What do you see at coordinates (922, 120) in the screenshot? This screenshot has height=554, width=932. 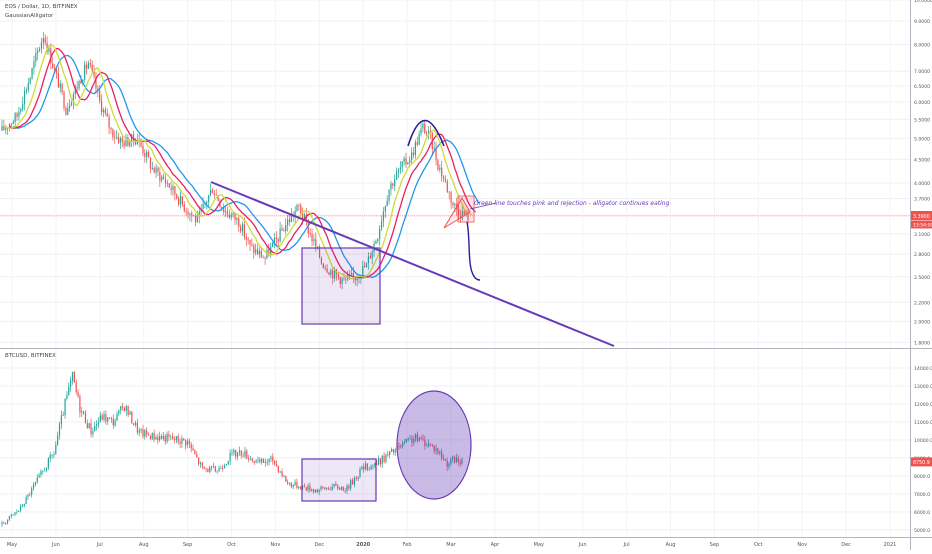 I see `top-y-tick-label: 5.5000` at bounding box center [922, 120].